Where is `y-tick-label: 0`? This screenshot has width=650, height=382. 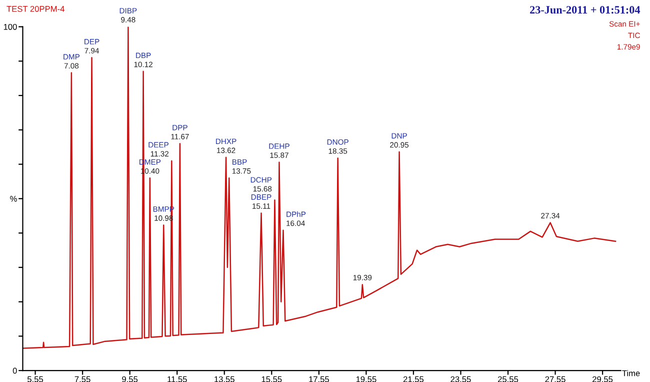 y-tick-label: 0 is located at coordinates (14, 371).